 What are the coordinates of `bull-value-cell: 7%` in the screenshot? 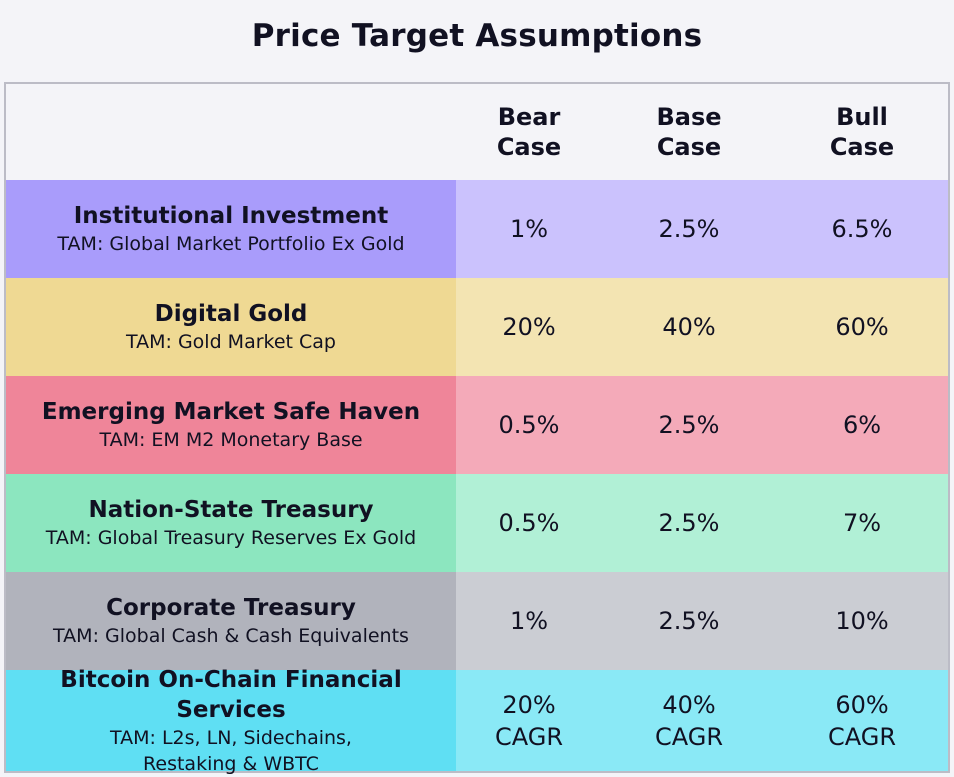 It's located at (862, 523).